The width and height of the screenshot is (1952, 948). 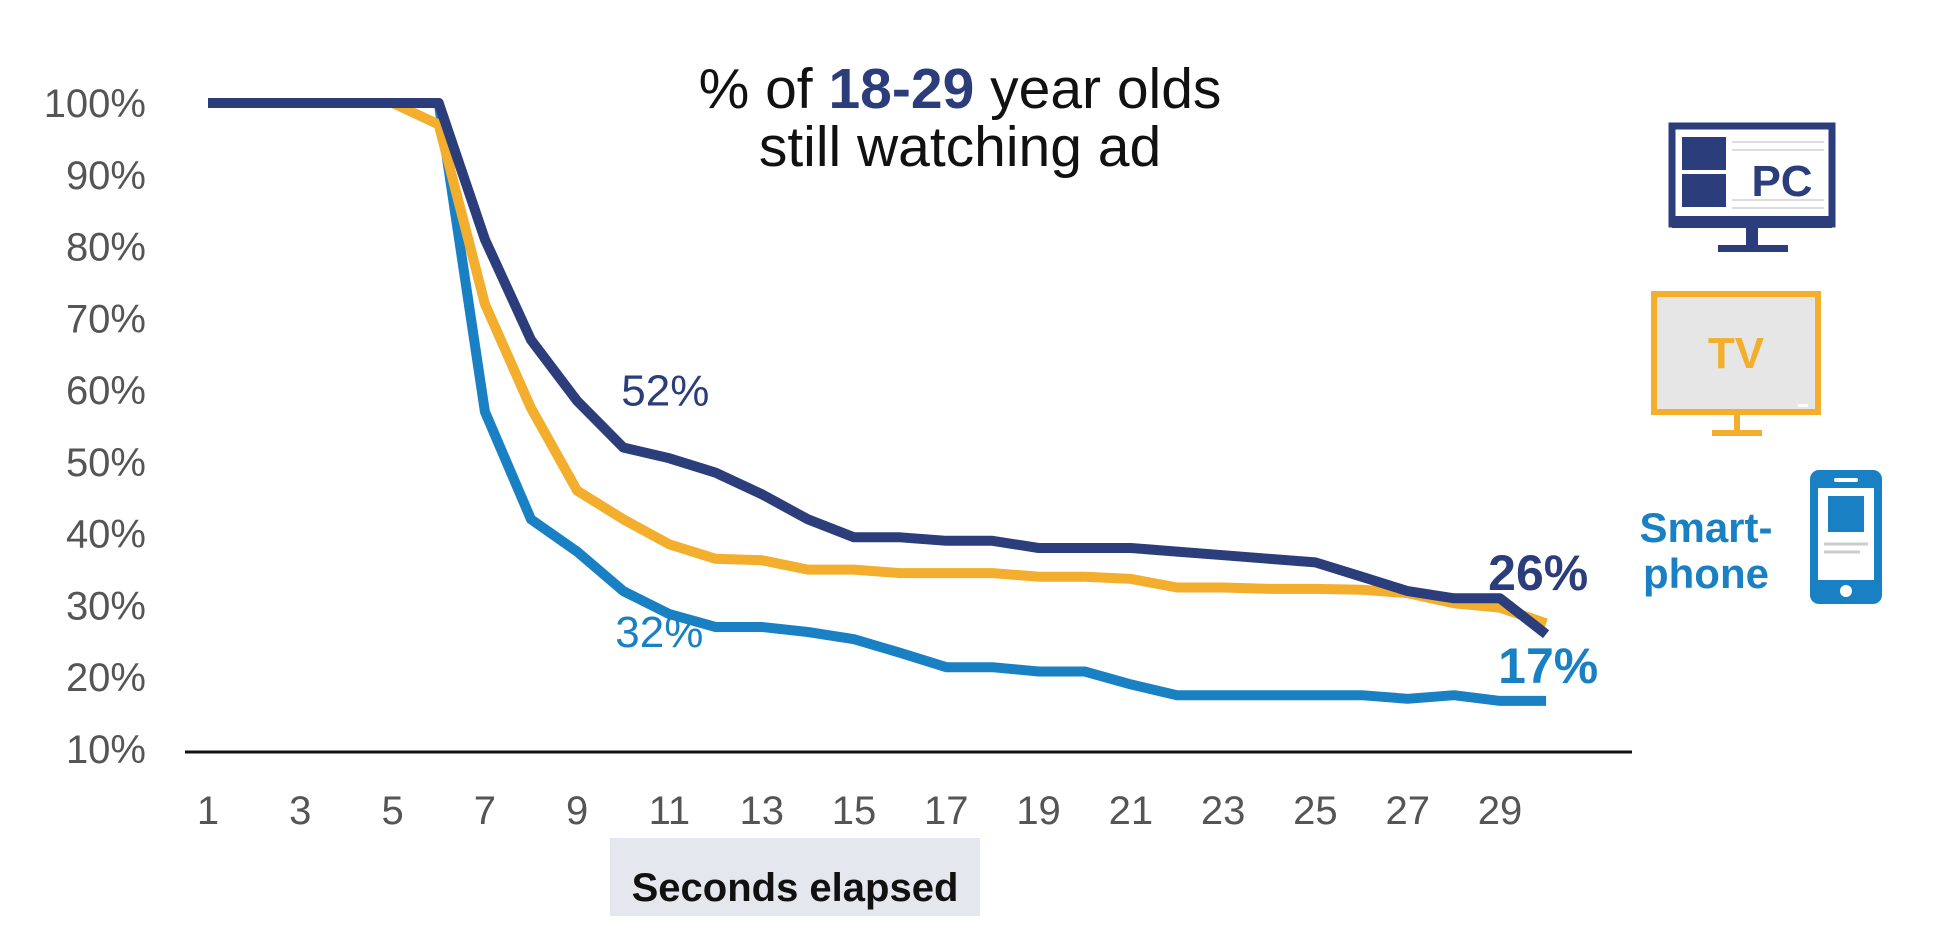 What do you see at coordinates (392, 811) in the screenshot?
I see `x-tick-label: 5` at bounding box center [392, 811].